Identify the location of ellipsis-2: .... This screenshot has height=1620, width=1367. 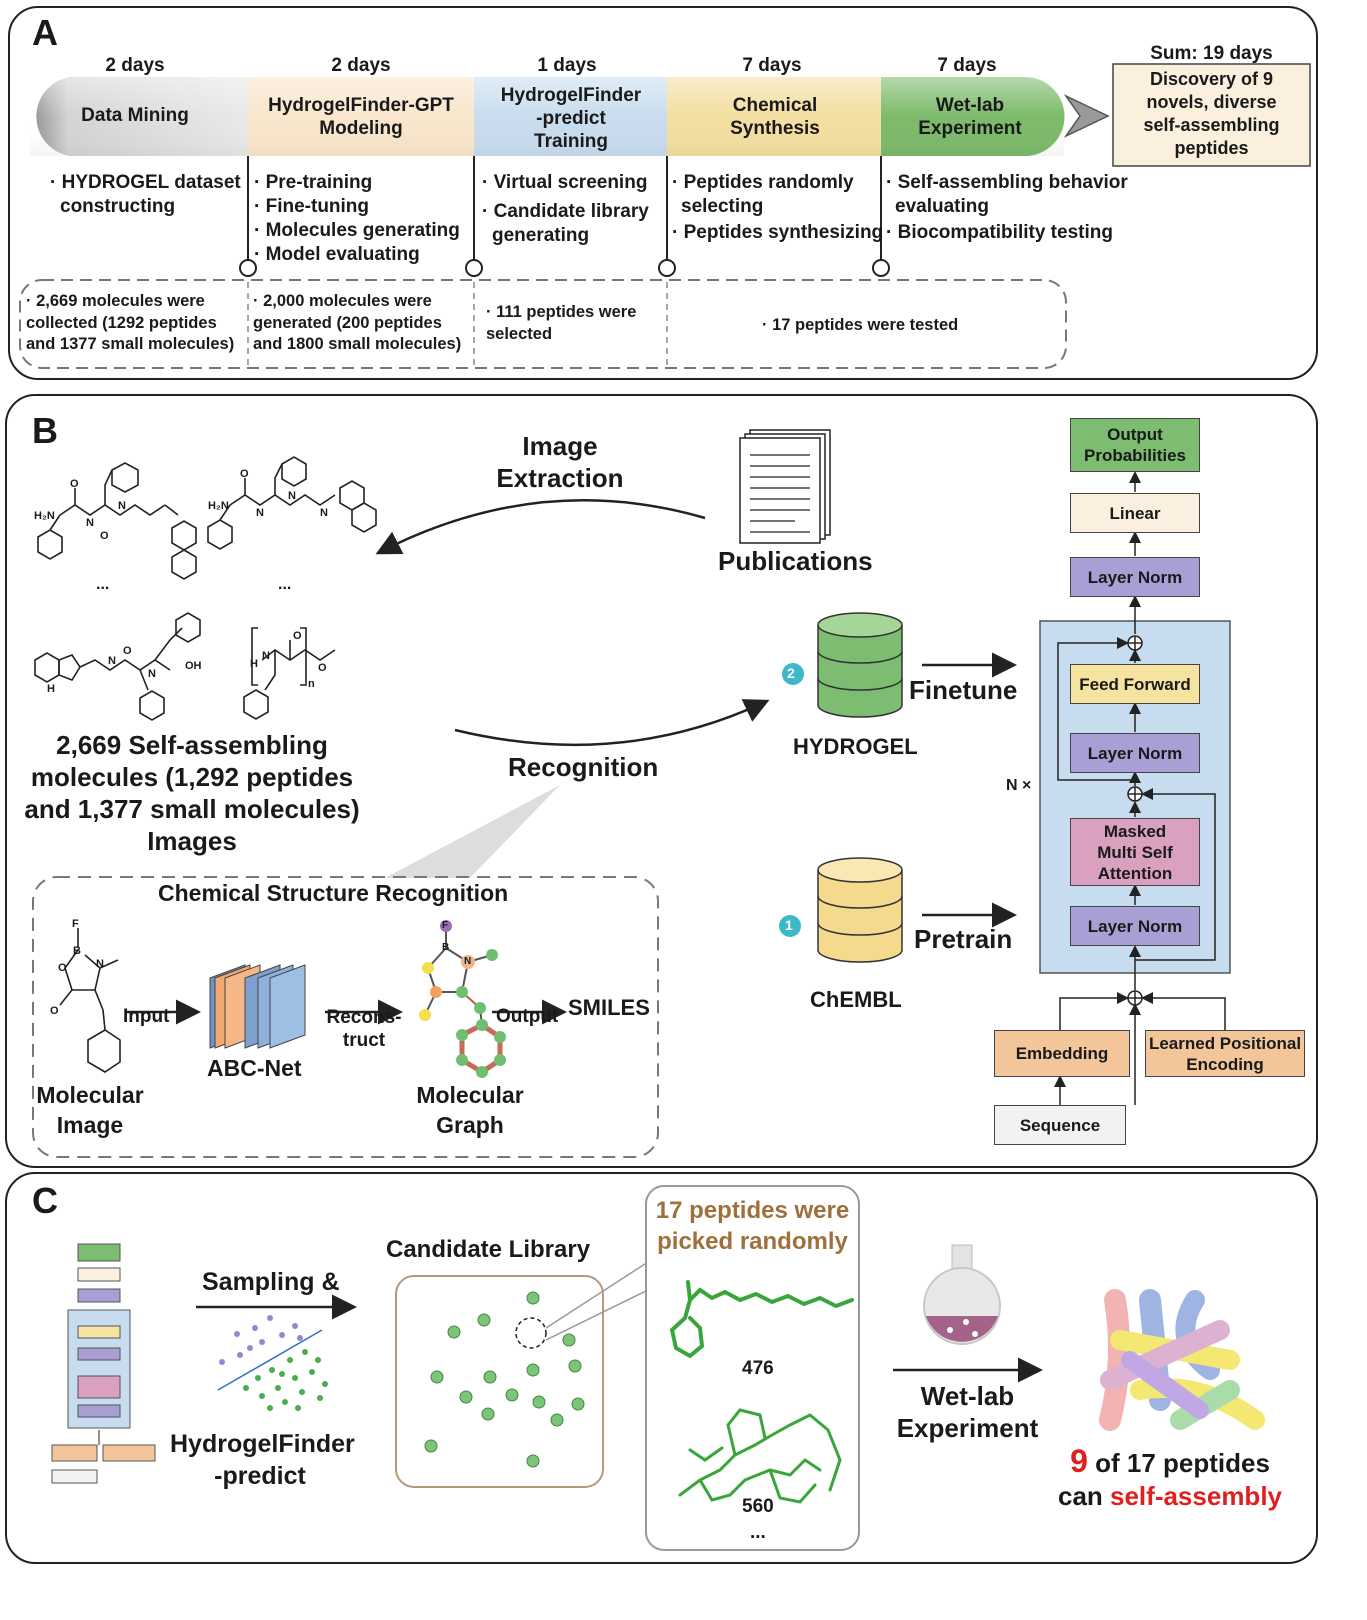
(285, 584).